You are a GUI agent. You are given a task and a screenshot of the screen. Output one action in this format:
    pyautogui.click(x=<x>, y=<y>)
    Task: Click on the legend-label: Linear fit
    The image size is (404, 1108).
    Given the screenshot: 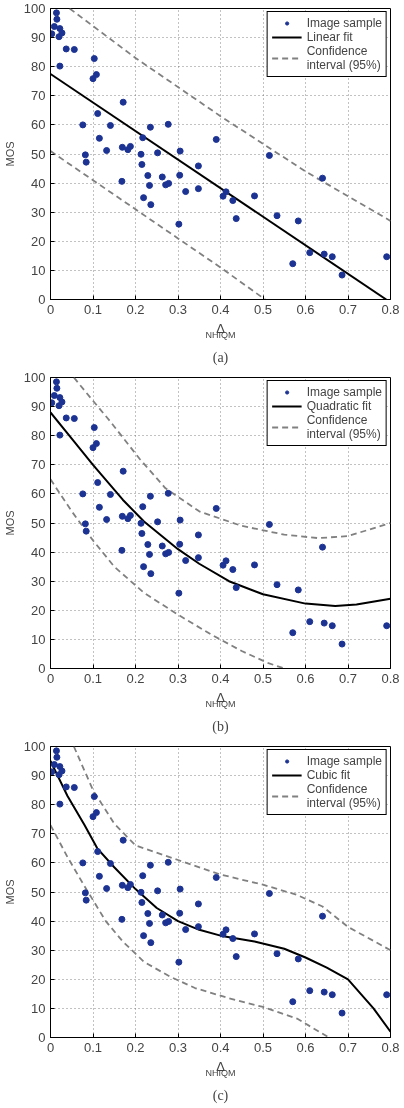 What is the action you would take?
    pyautogui.click(x=329, y=37)
    